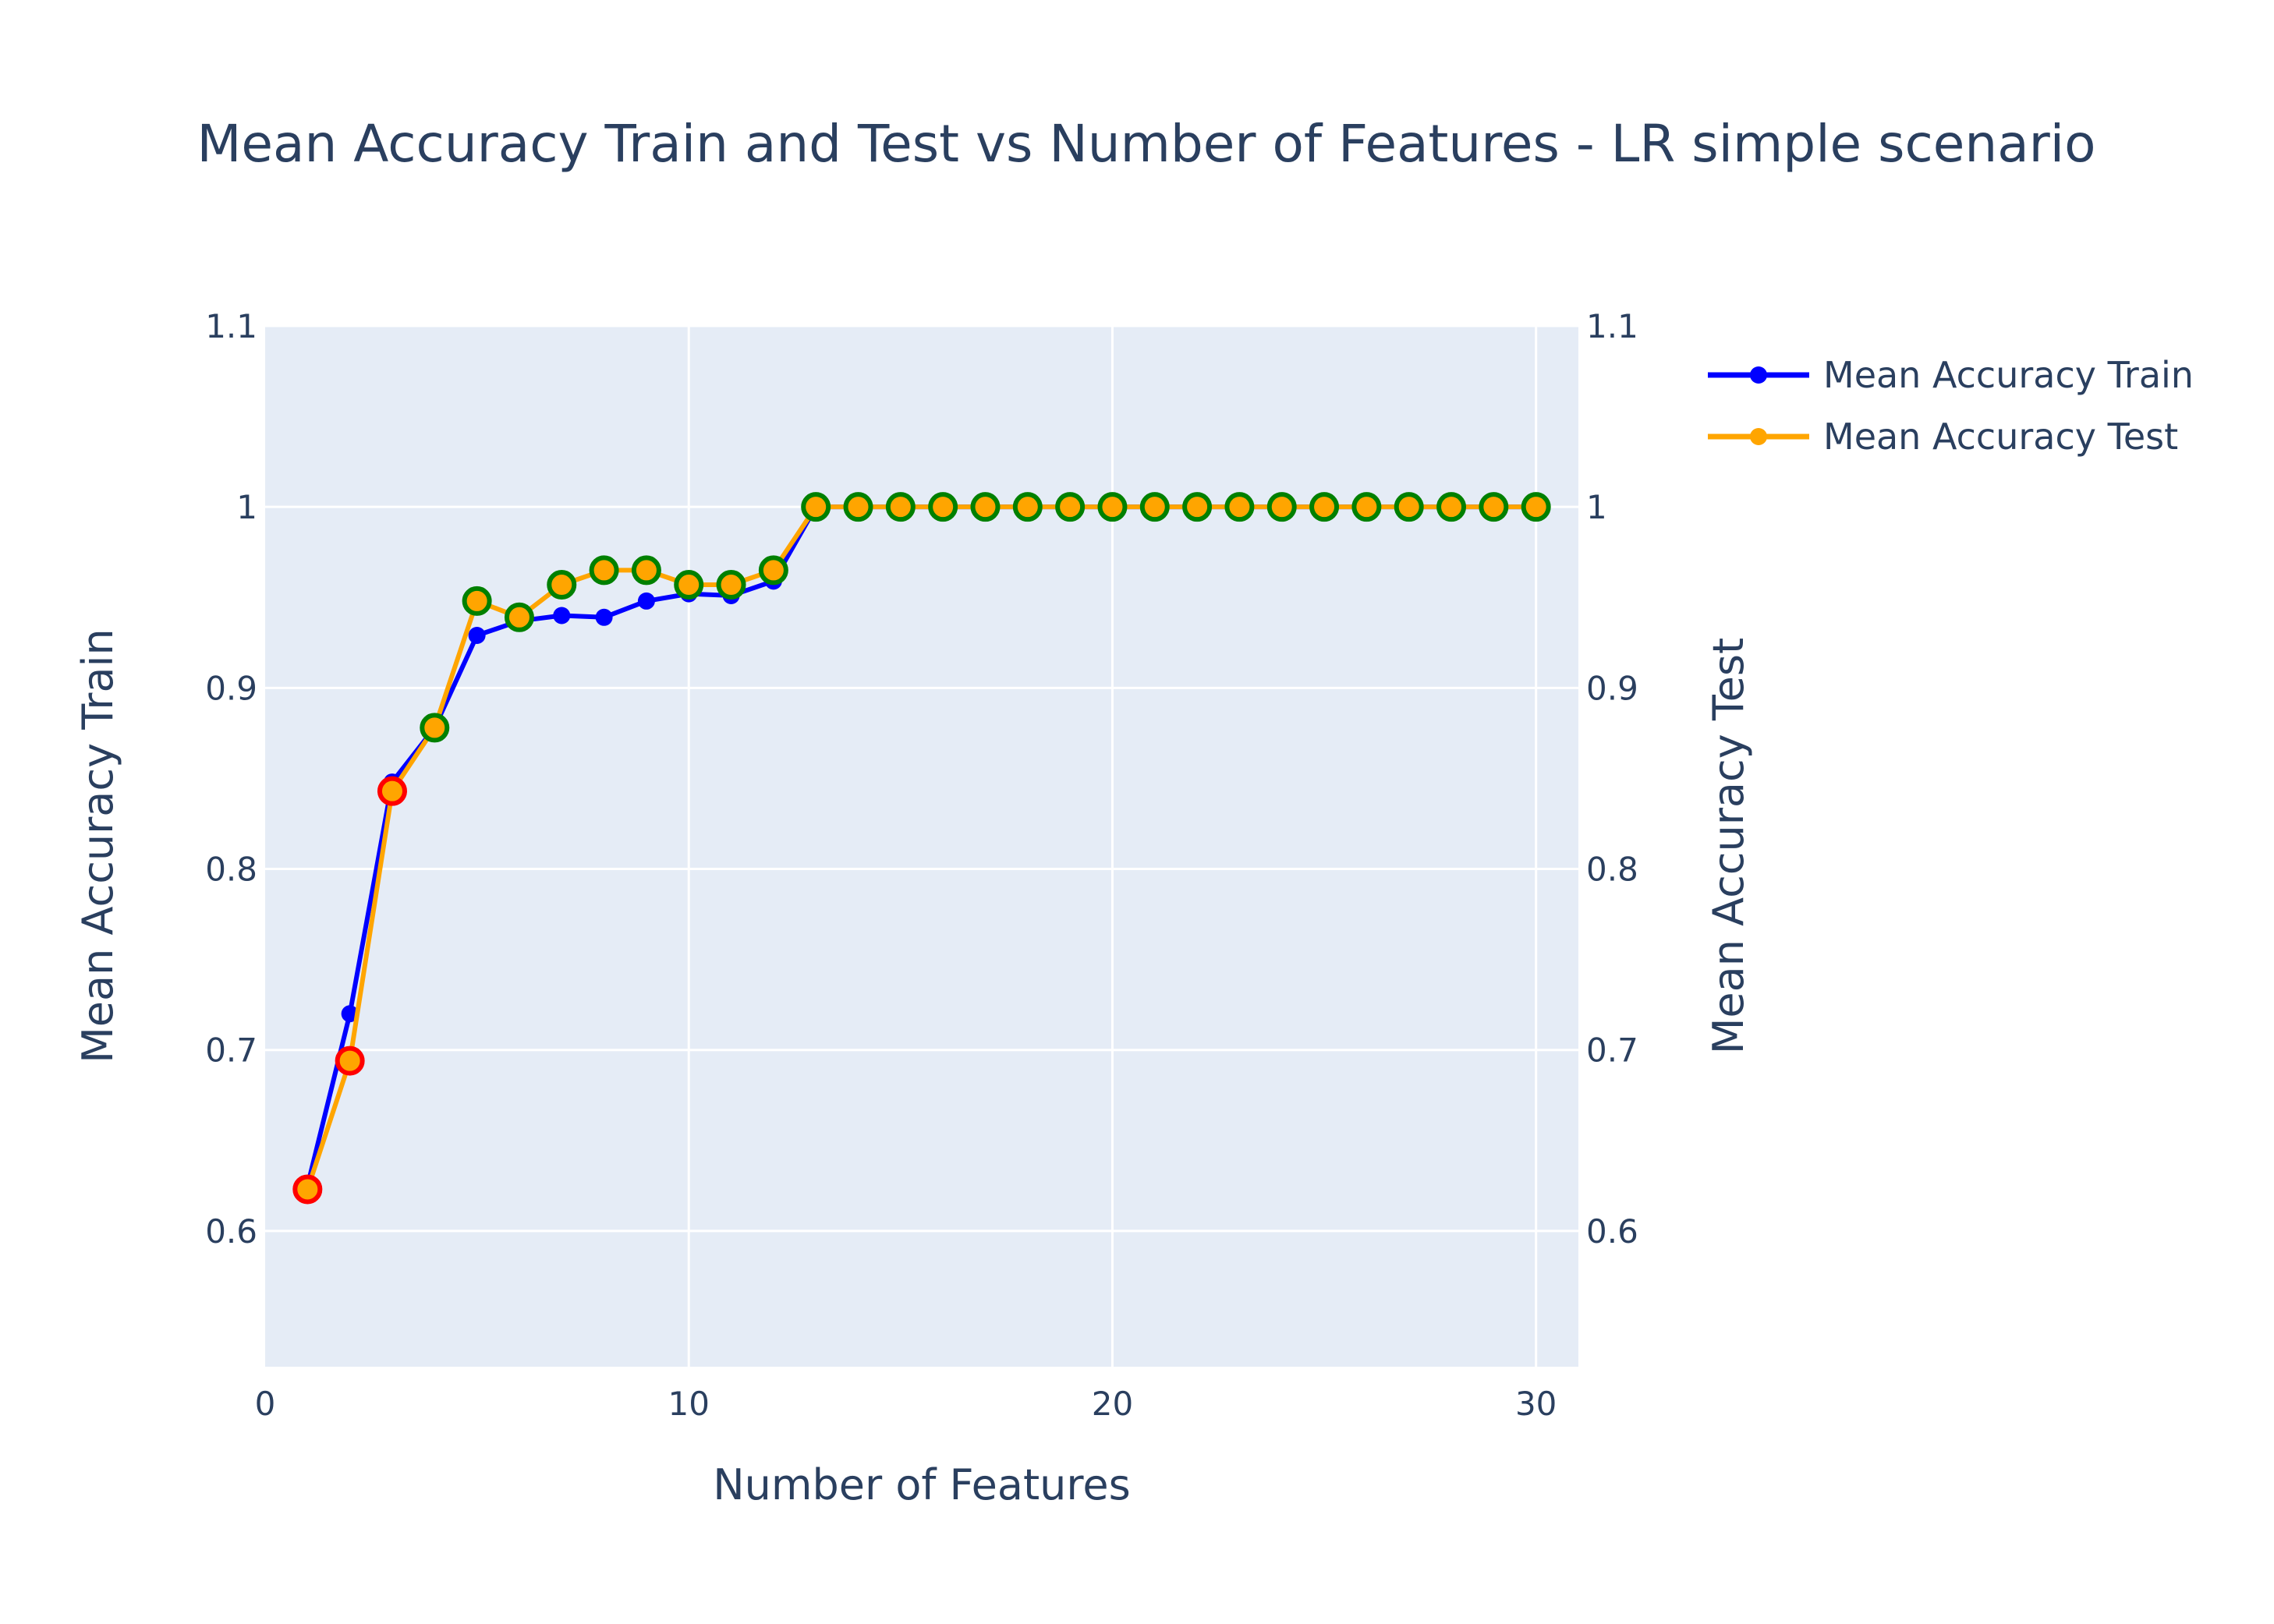  I want to click on x-tick-label: 20, so click(1112, 1404).